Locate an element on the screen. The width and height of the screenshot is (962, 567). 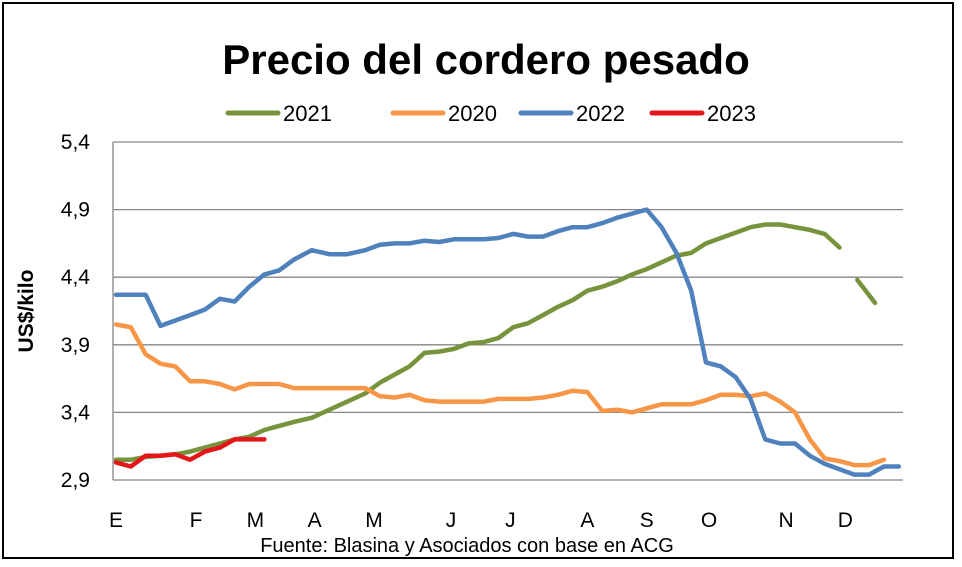
y-tick-label: 5,4 is located at coordinates (76, 142).